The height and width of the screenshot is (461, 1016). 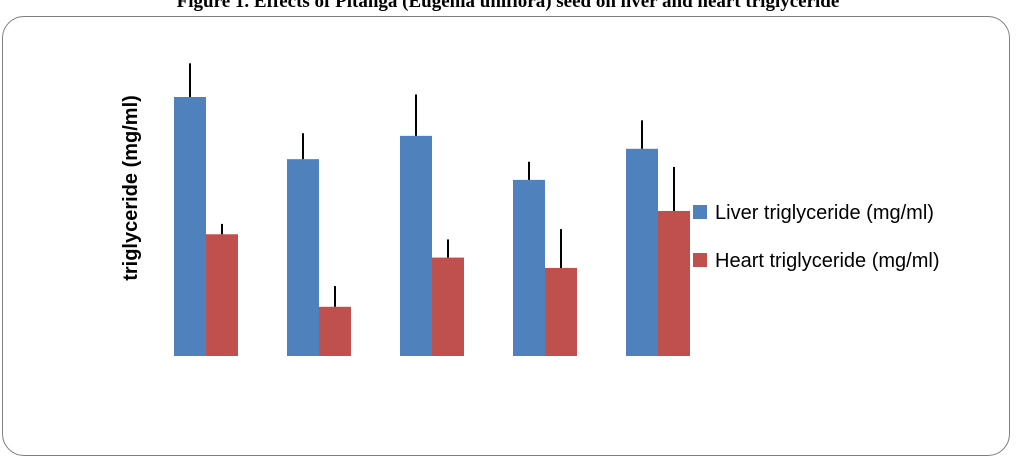 What do you see at coordinates (131, 188) in the screenshot?
I see `y-axis-label: triglyceride (mg/ml)` at bounding box center [131, 188].